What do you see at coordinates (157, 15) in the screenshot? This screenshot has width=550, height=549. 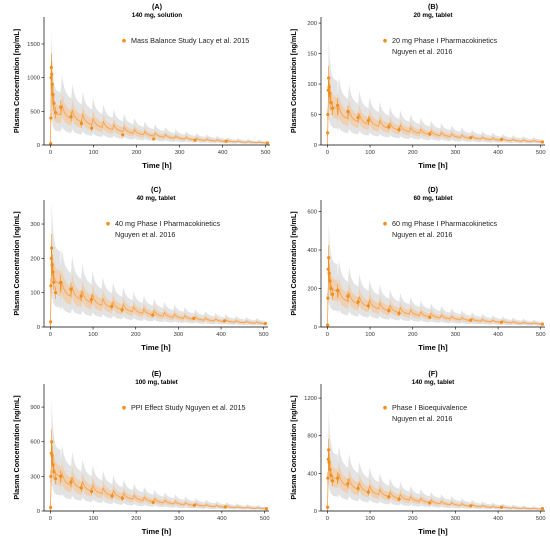 I see `panel-title: 140 mg, solution` at bounding box center [157, 15].